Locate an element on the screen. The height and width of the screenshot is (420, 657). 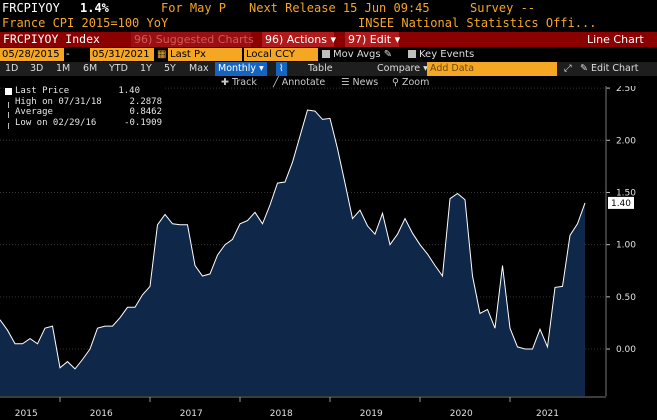
edit-chart-button: ✎ Edit Chart is located at coordinates (609, 68).